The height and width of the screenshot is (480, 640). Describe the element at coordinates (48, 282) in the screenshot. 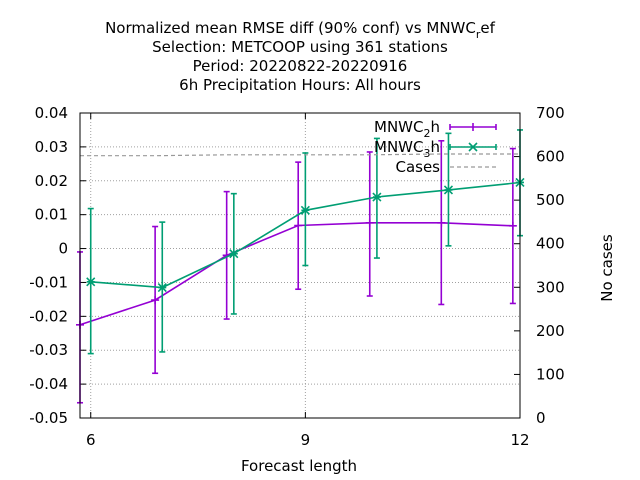

I see `y-tick-label: -0.01` at that location.